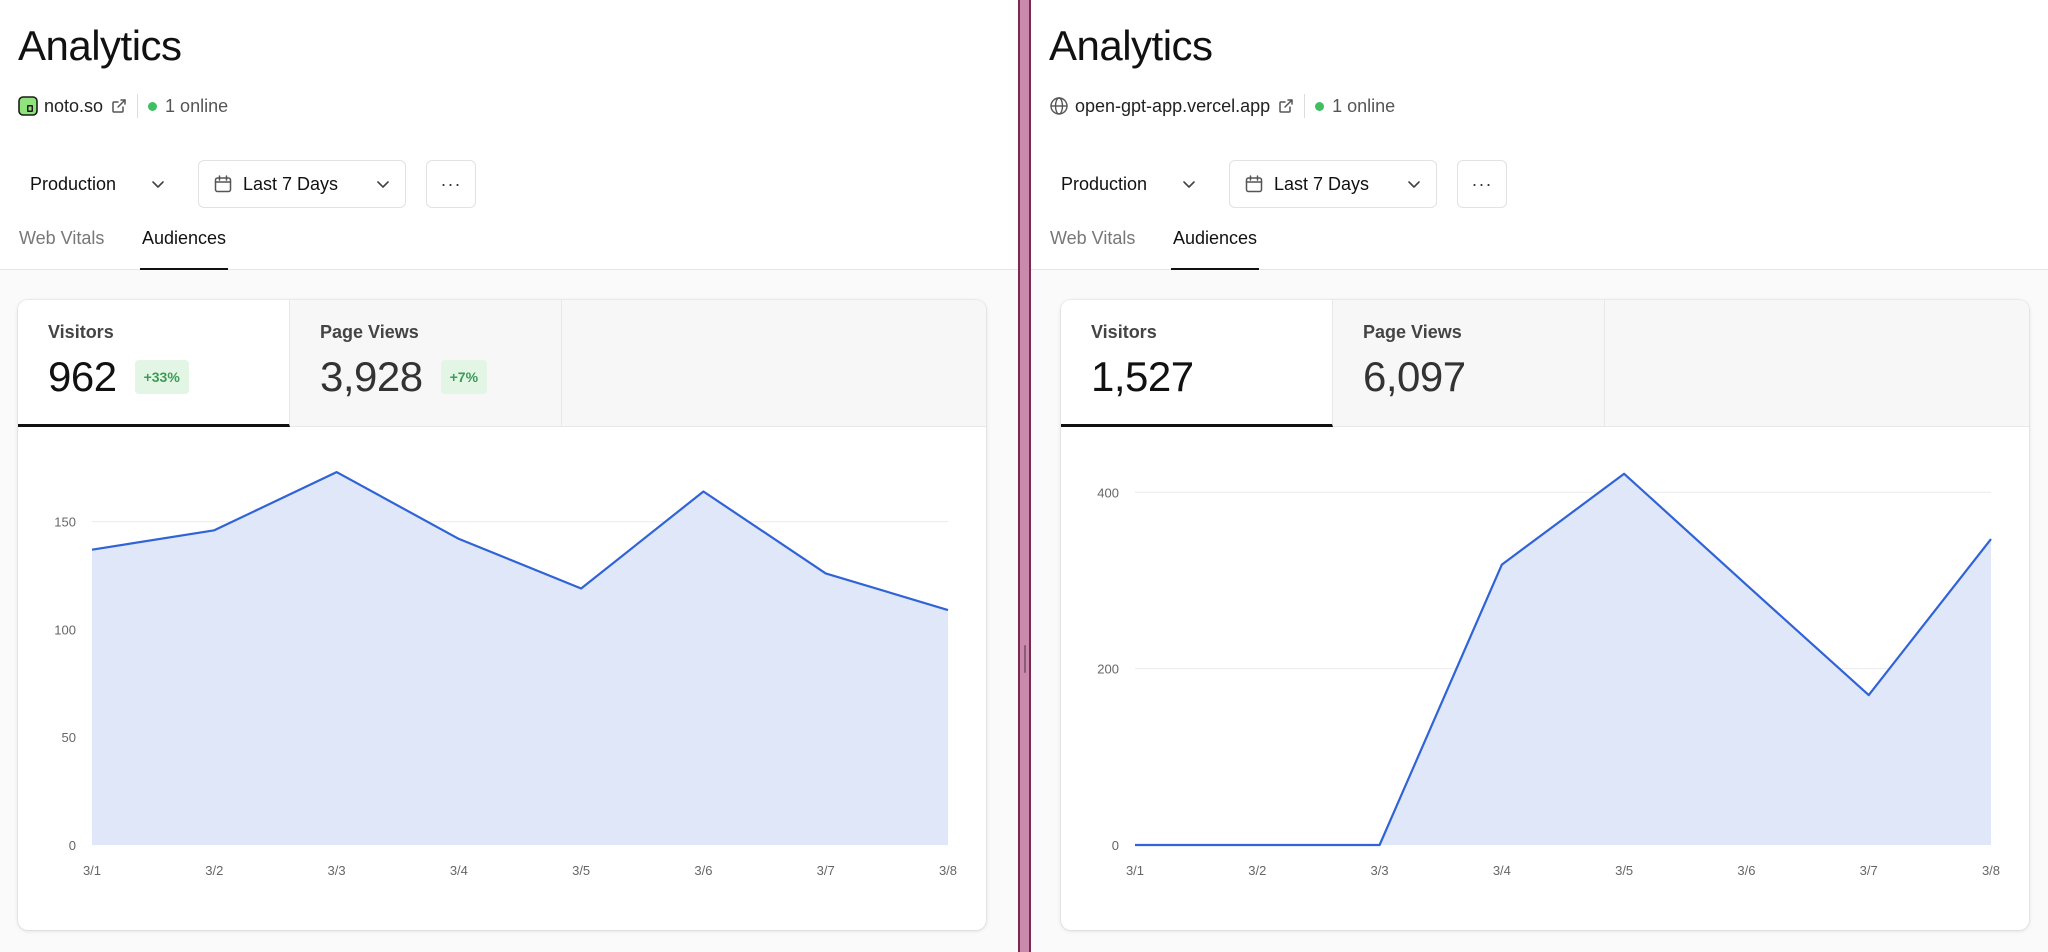 This screenshot has height=952, width=2048. I want to click on site-meta: open-gpt-app.vercel.app 1 online, so click(1222, 106).